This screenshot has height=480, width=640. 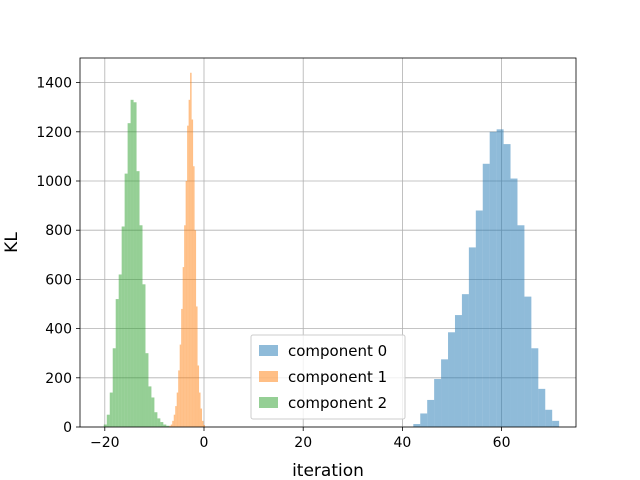 What do you see at coordinates (402, 443) in the screenshot?
I see `x-tick-label: 40` at bounding box center [402, 443].